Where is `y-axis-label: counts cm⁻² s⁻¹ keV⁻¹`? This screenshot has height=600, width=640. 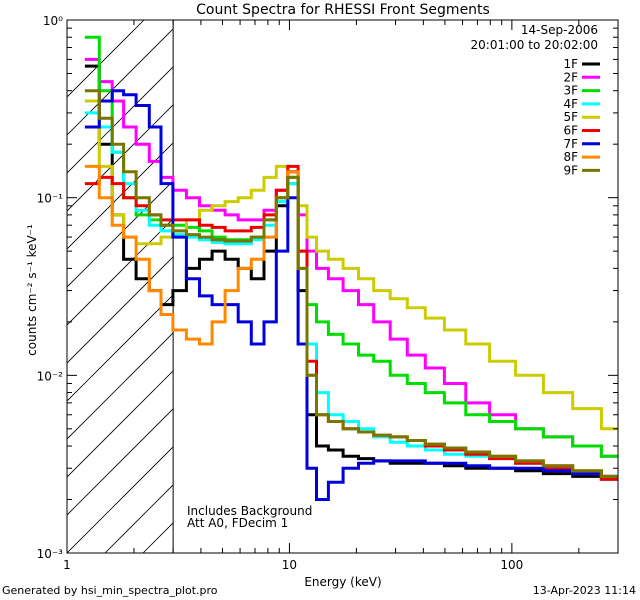
y-axis-label: counts cm⁻² s⁻¹ keV⁻¹ is located at coordinates (32, 290).